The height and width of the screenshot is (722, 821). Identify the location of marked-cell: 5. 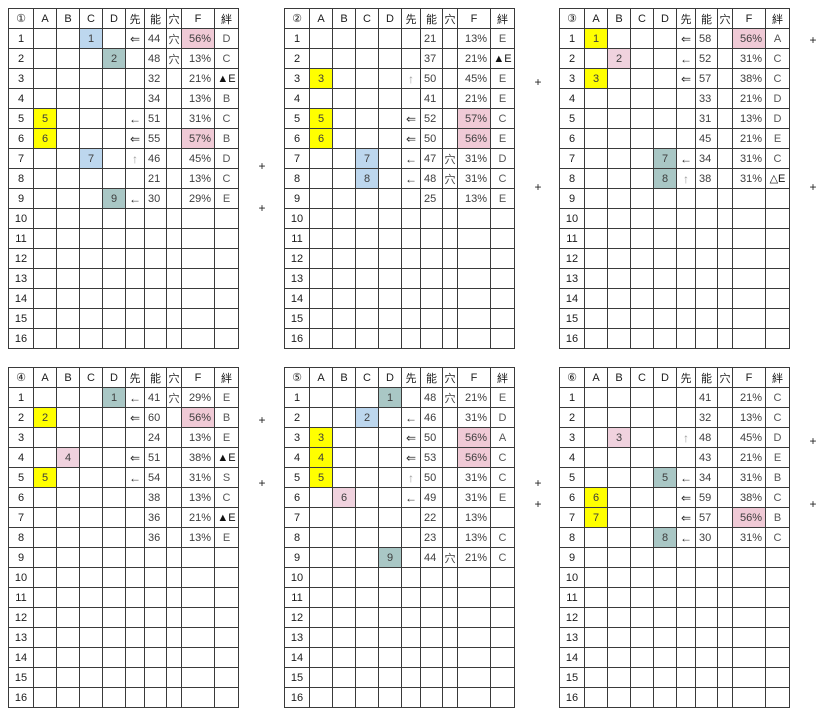
(45, 477).